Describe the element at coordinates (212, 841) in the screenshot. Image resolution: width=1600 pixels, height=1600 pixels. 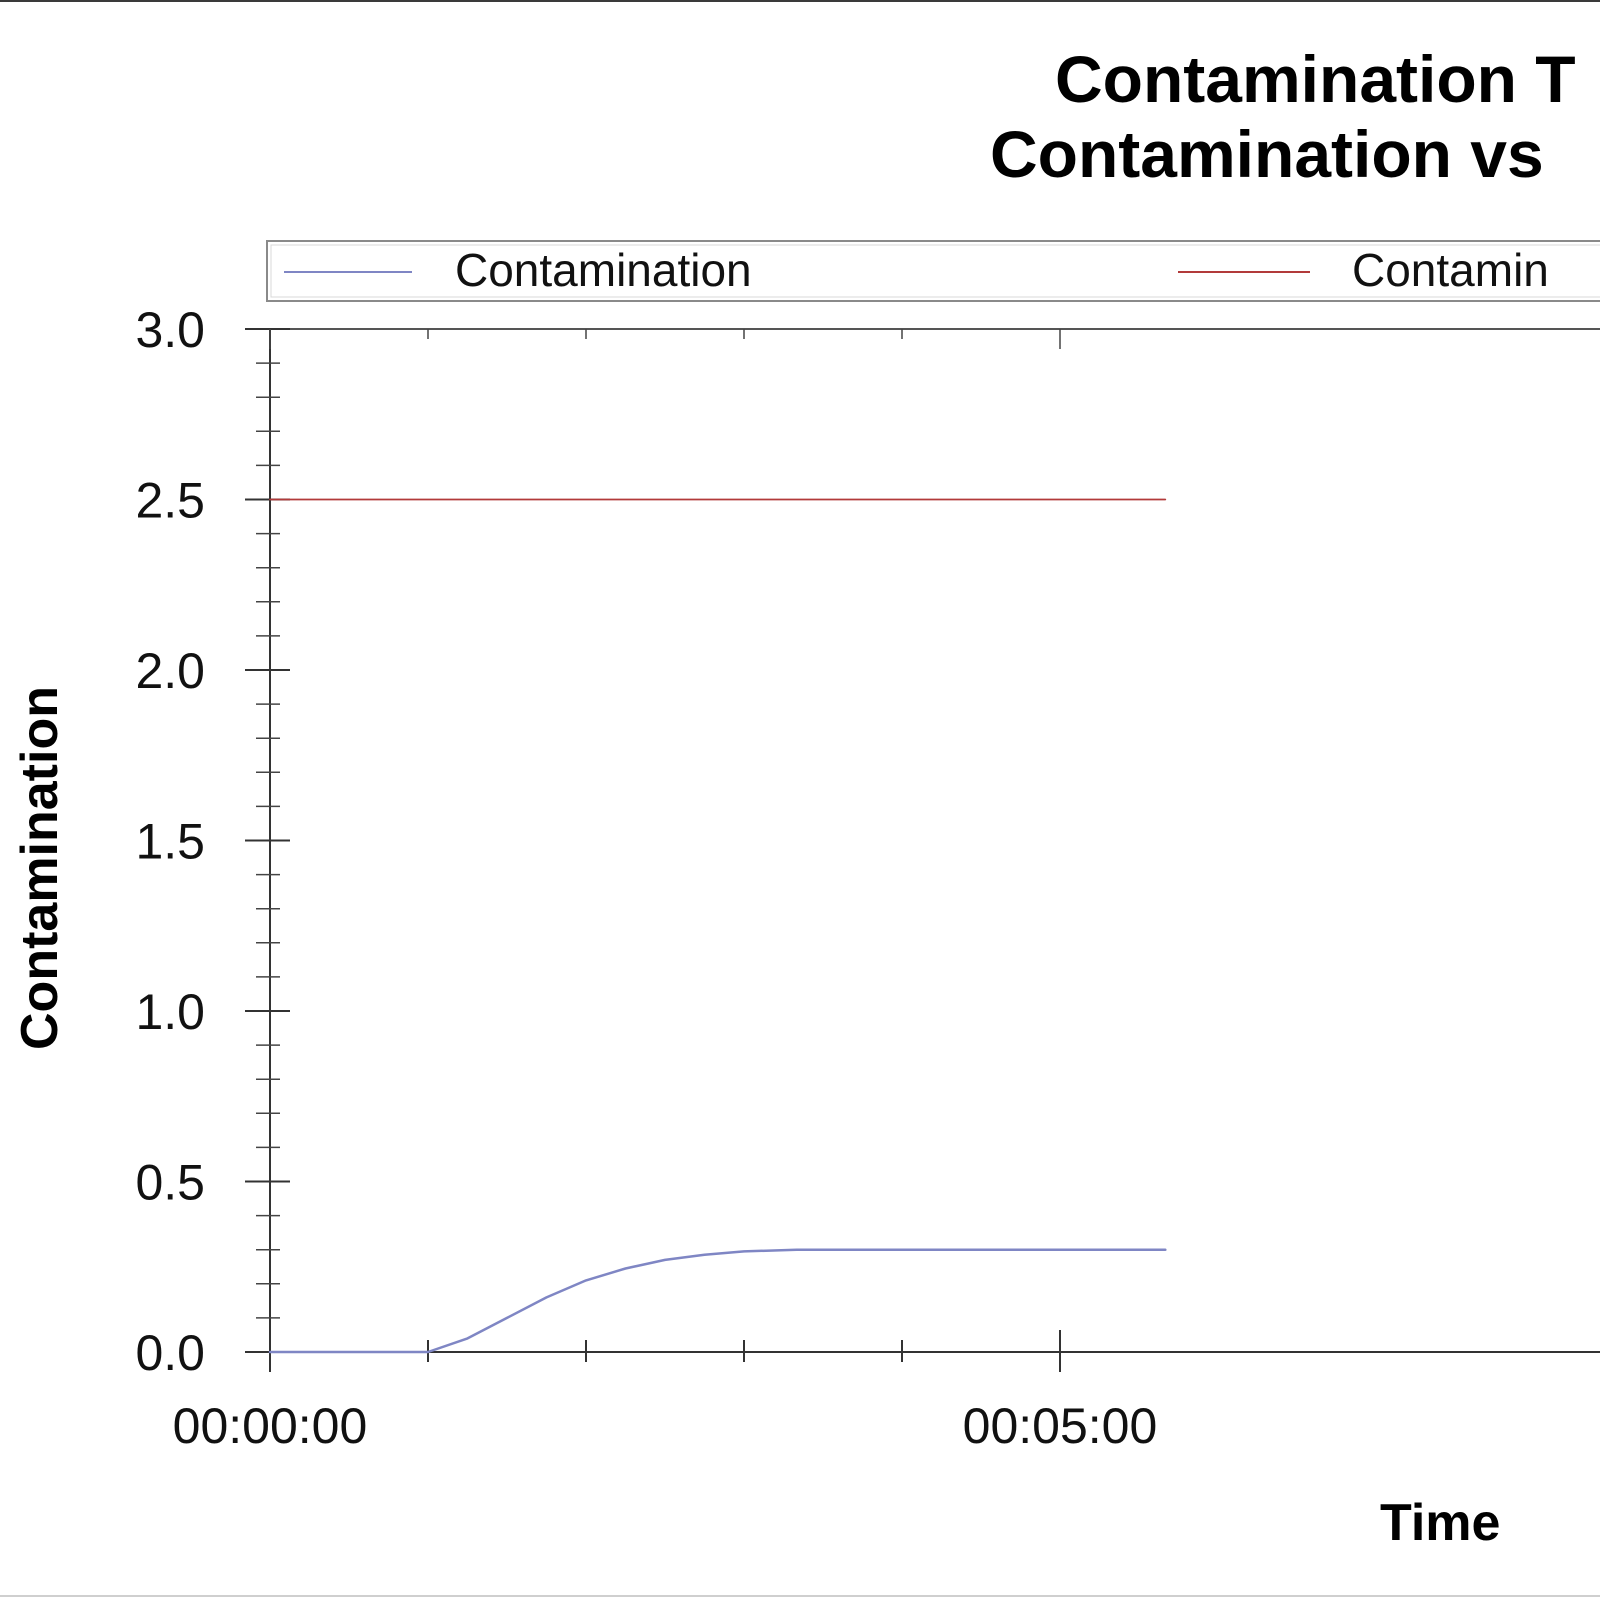
I see `y-ticks: 0.0 0.5 1.0 1.5 2.0 2.5 3.0` at that location.